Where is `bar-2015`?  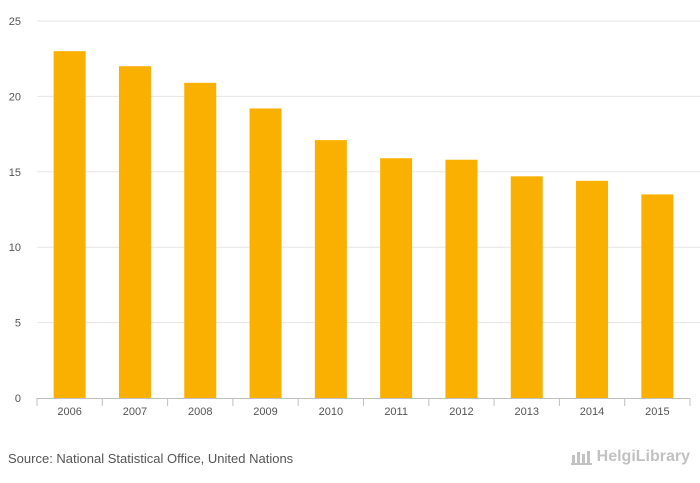 bar-2015 is located at coordinates (657, 296).